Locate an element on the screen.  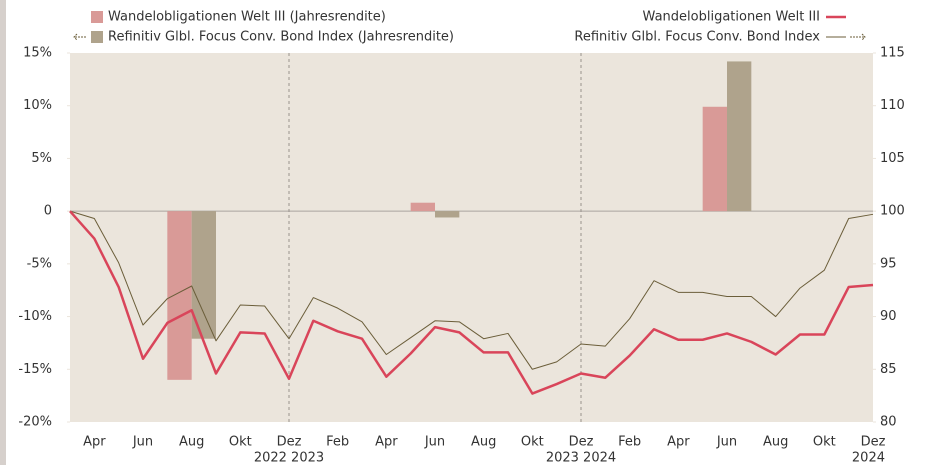
y-tick-label: -10% is located at coordinates (35, 316).